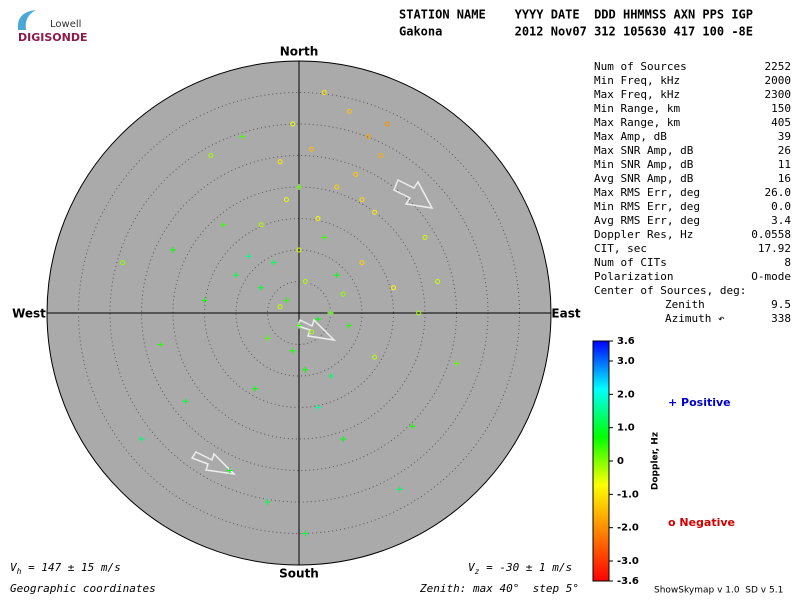  I want to click on param-value: 150, so click(781, 108).